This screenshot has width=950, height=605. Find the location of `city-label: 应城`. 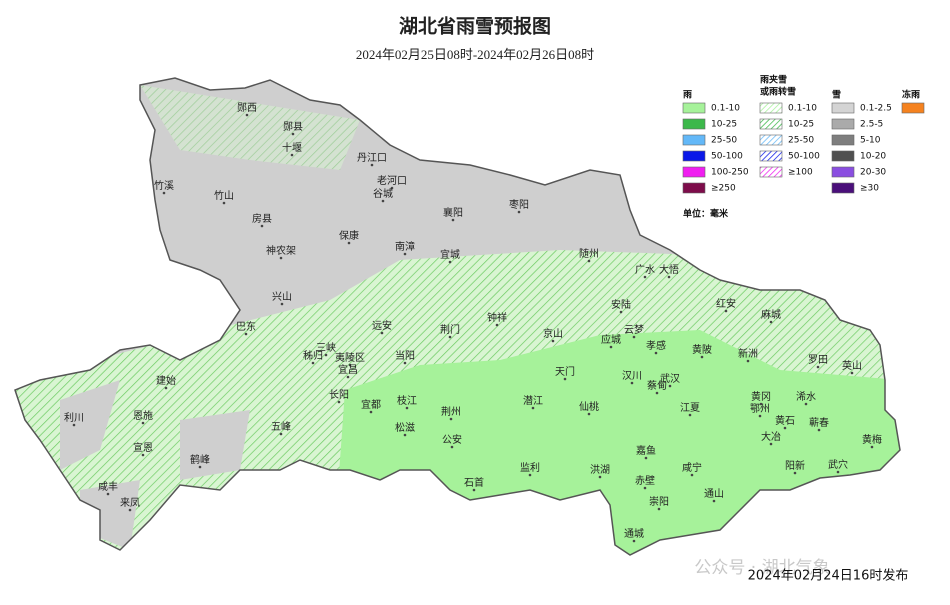

city-label: 应城 is located at coordinates (611, 339).